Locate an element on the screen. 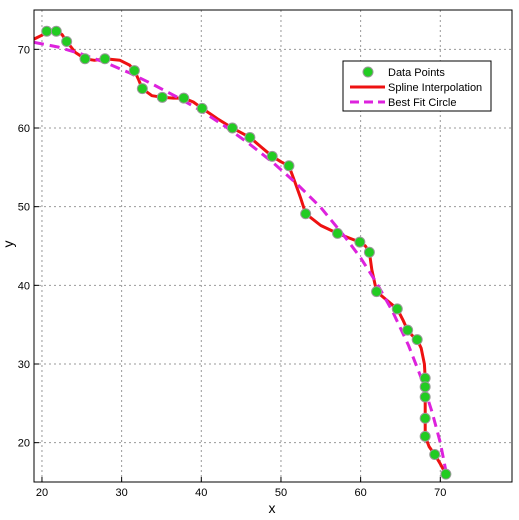  legend-marker-data-points is located at coordinates (368, 72).